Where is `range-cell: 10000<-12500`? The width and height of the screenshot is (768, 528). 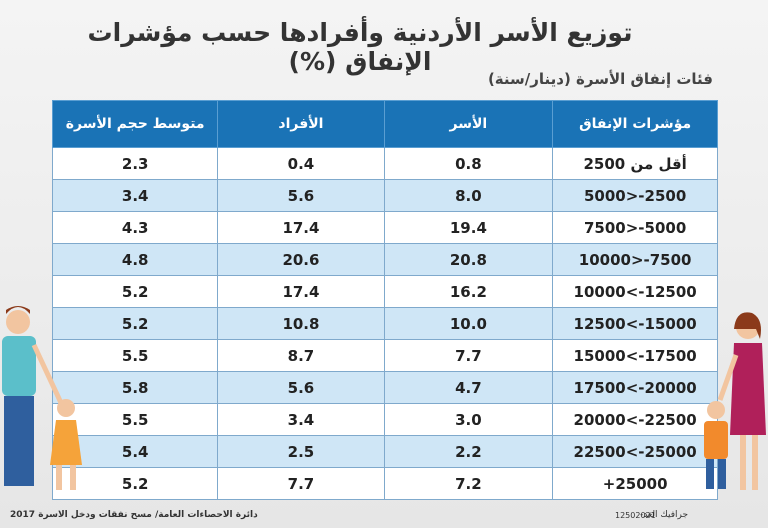
range-cell: 10000<-12500 is located at coordinates (635, 291).